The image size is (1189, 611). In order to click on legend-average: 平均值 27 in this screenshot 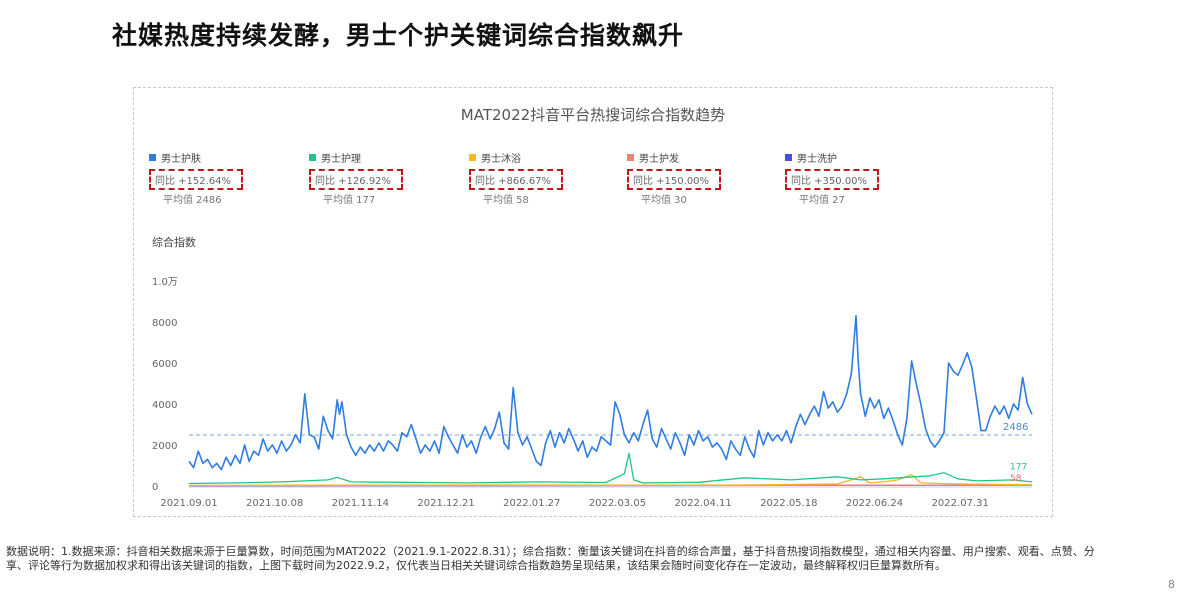, I will do `click(822, 200)`.